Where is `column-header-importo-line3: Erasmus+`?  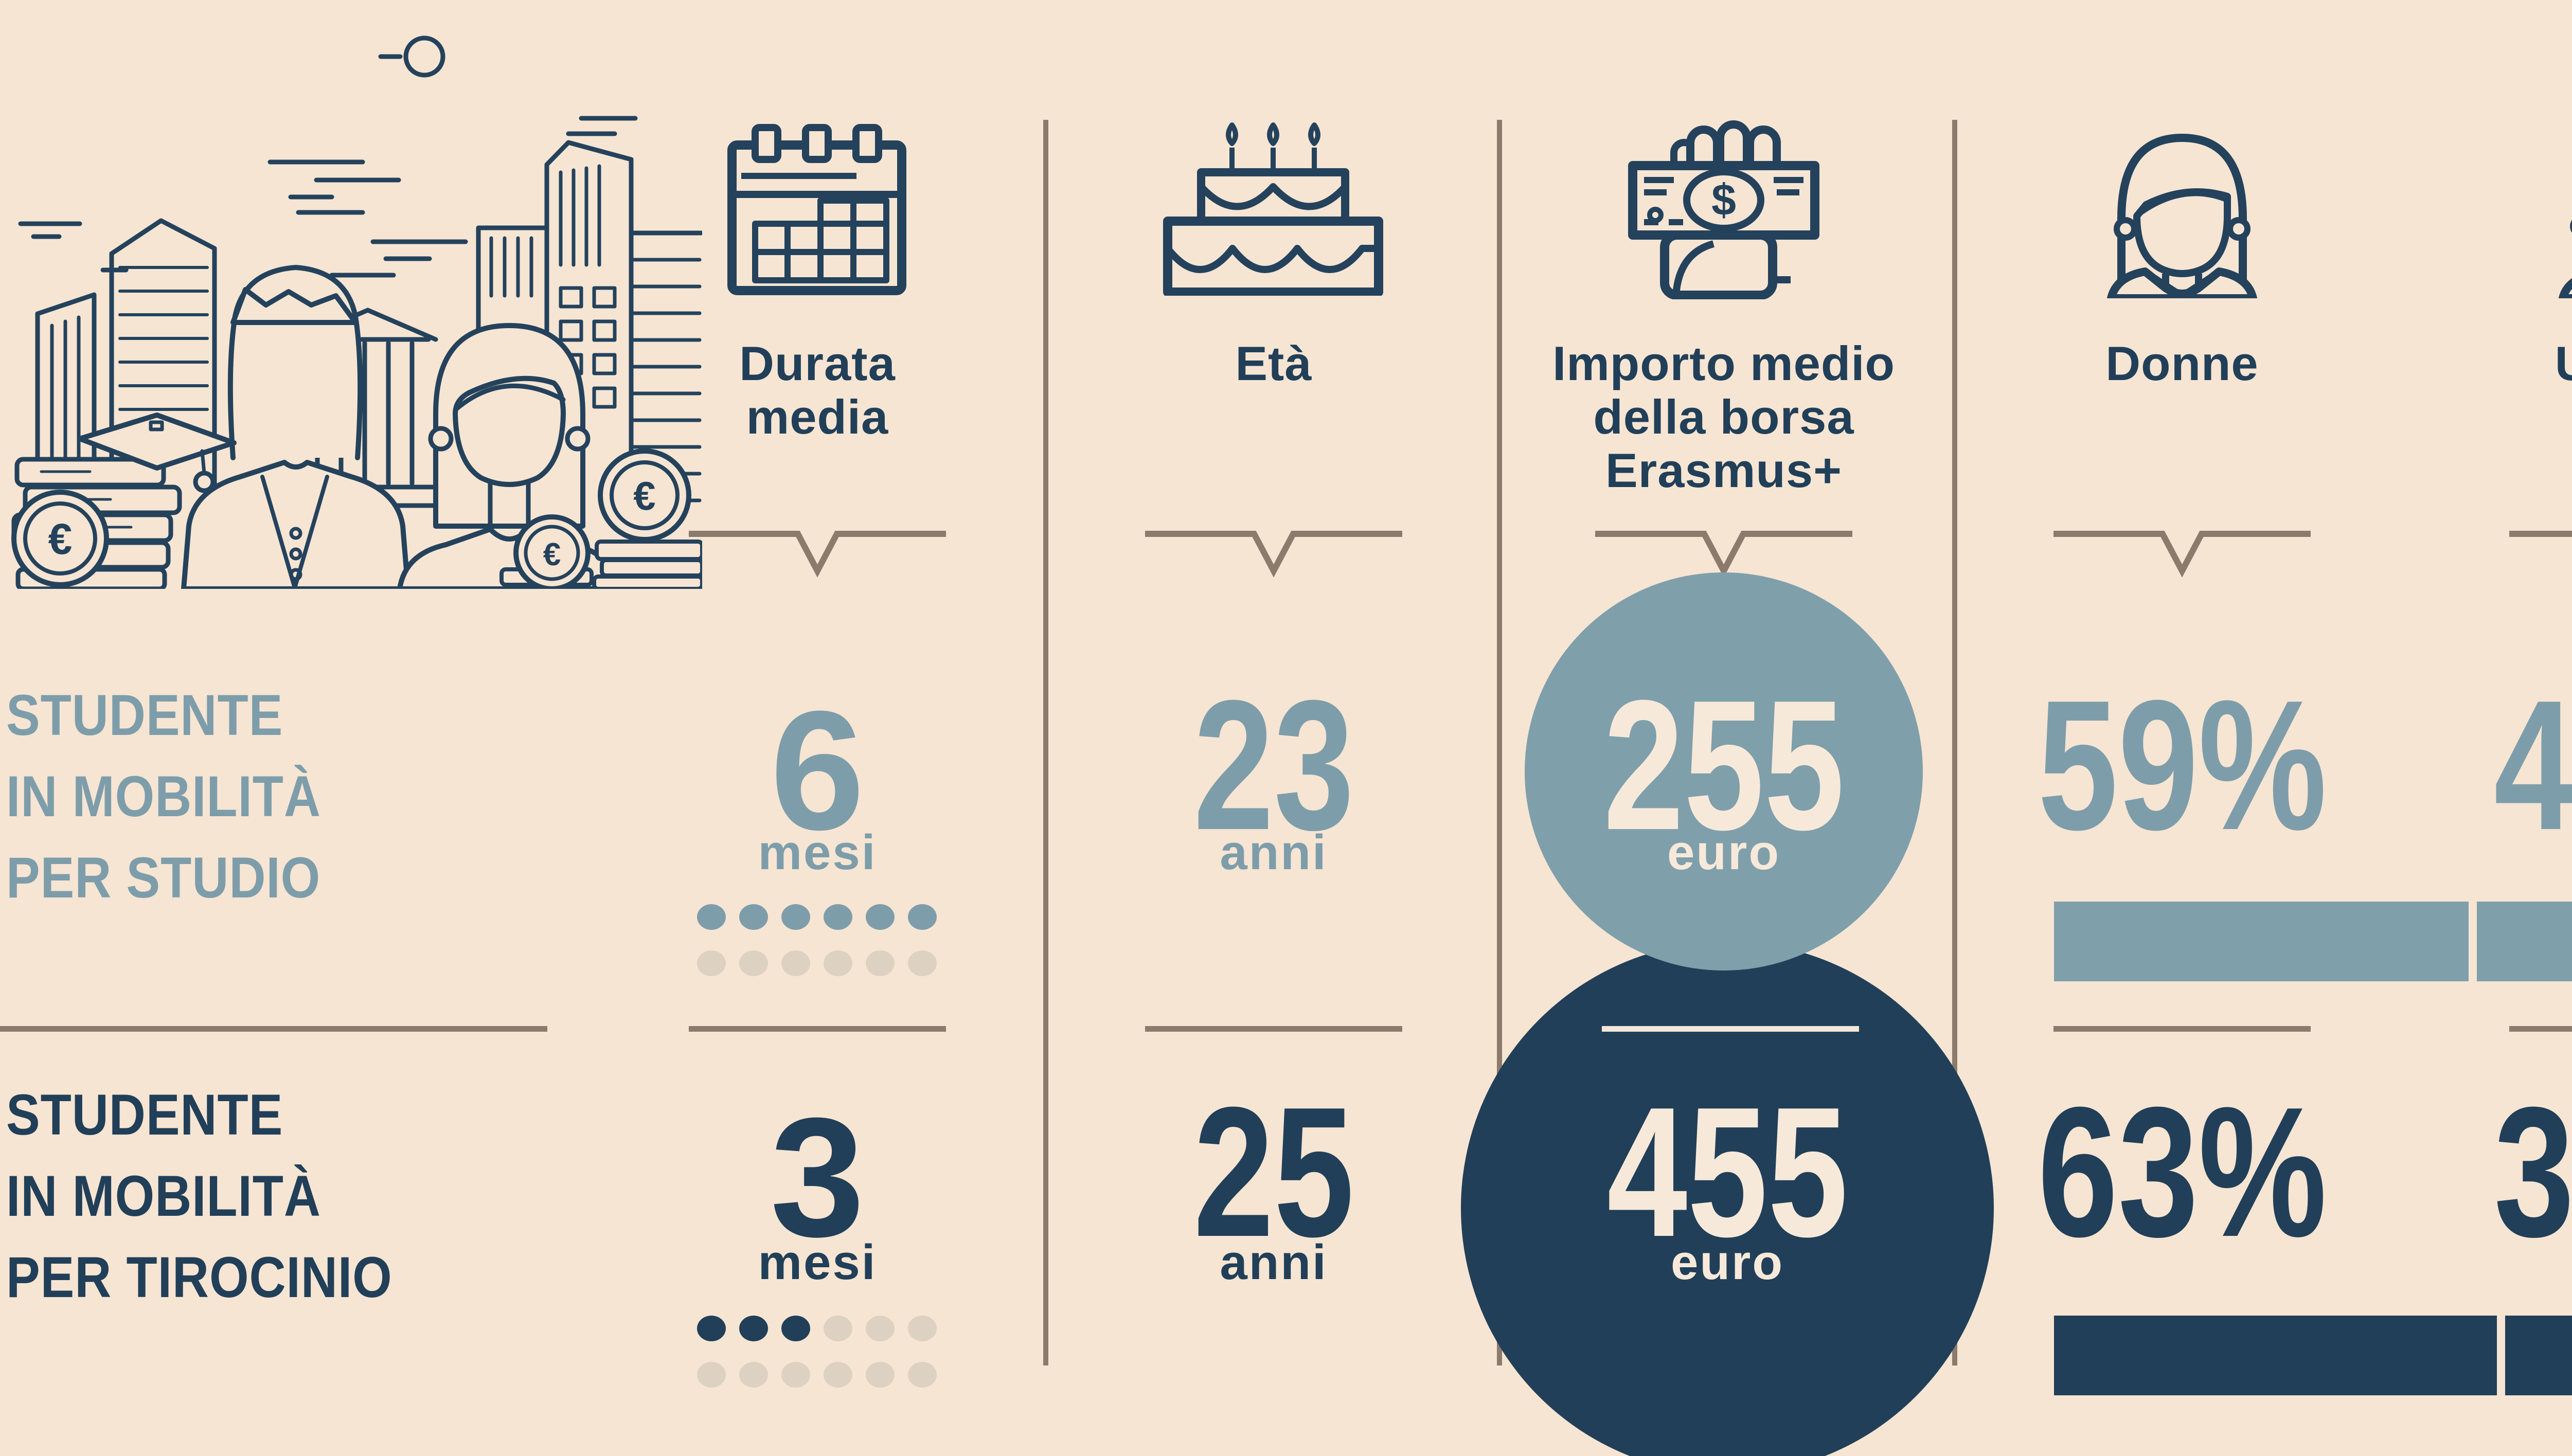 column-header-importo-line3: Erasmus+ is located at coordinates (1723, 470).